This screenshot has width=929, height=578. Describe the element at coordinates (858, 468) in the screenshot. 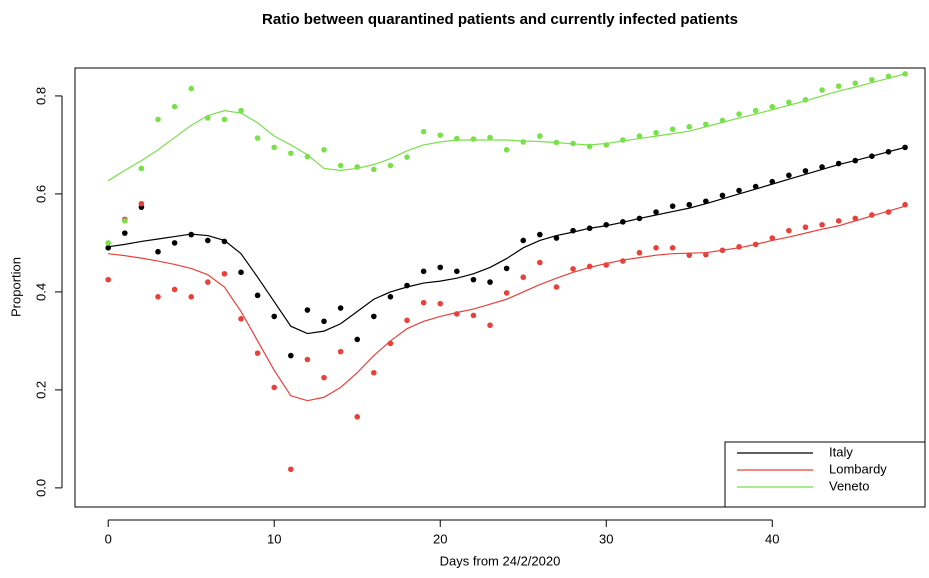

I see `legend-label: Lombardy` at that location.